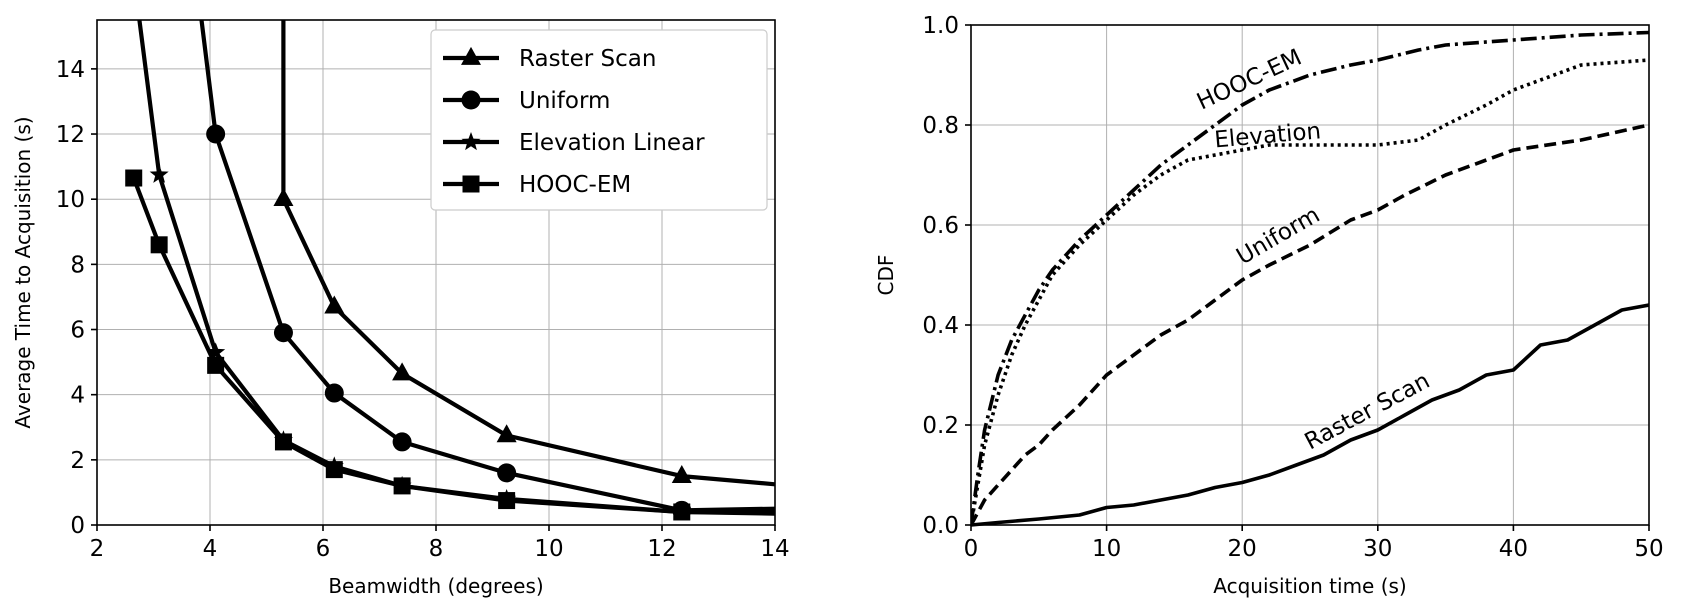  What do you see at coordinates (661, 549) in the screenshot?
I see `left-x-tick-label: 12` at bounding box center [661, 549].